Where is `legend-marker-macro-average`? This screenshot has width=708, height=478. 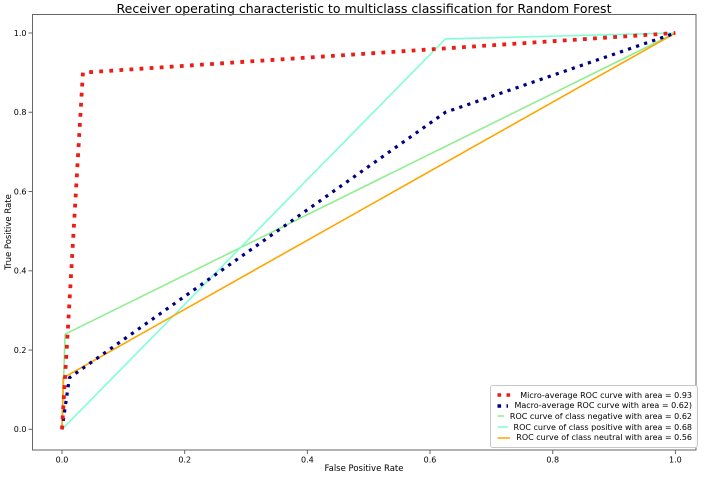 legend-marker-macro-average is located at coordinates (503, 406).